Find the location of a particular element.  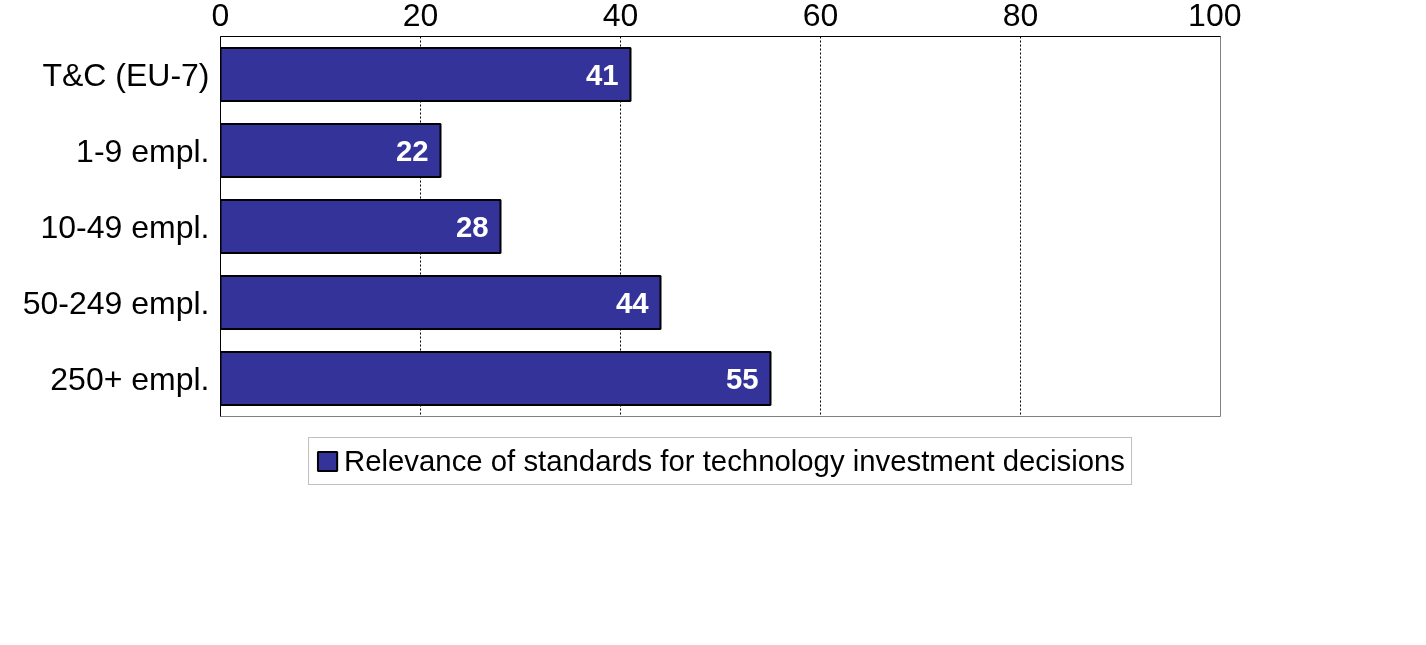

x-tick-label: 40 is located at coordinates (620, 16).